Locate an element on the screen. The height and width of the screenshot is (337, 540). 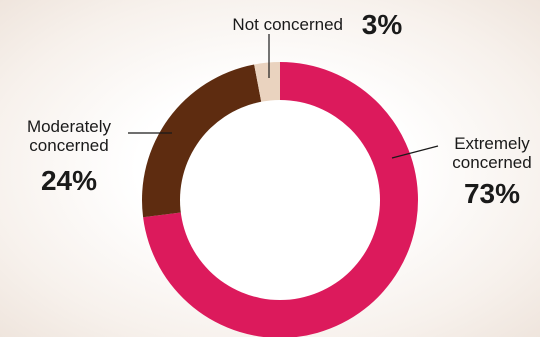
value-label-moderately: 24% is located at coordinates (69, 180).